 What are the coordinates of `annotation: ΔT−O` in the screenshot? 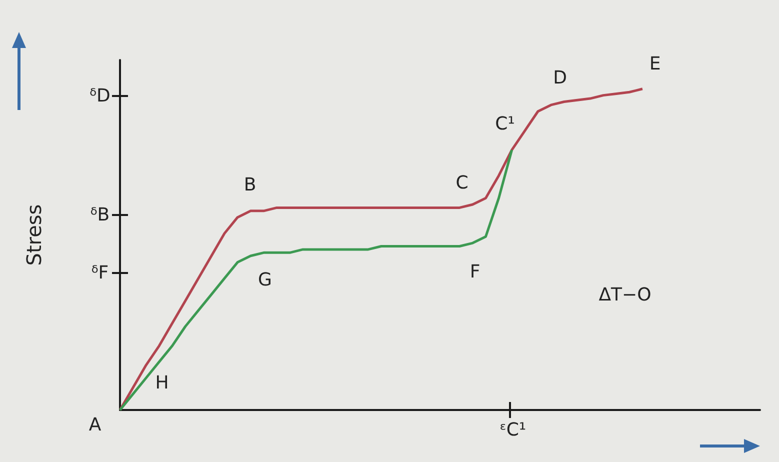 It's located at (625, 295).